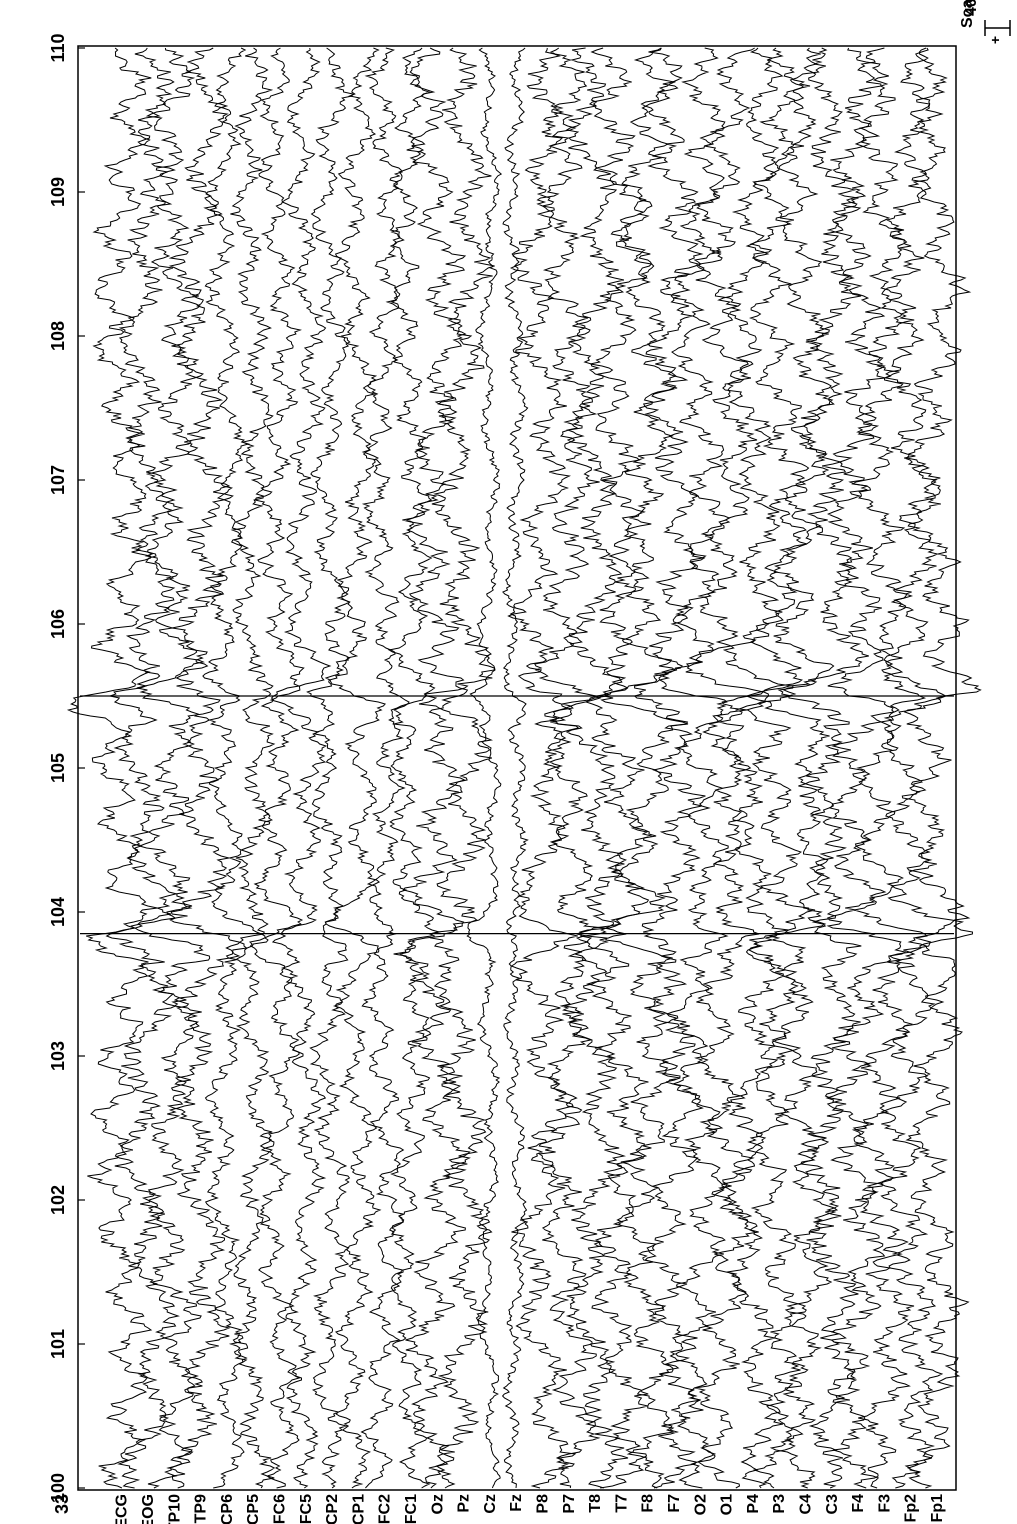  I want to click on scale-plus-symbol: +, so click(995, 40).